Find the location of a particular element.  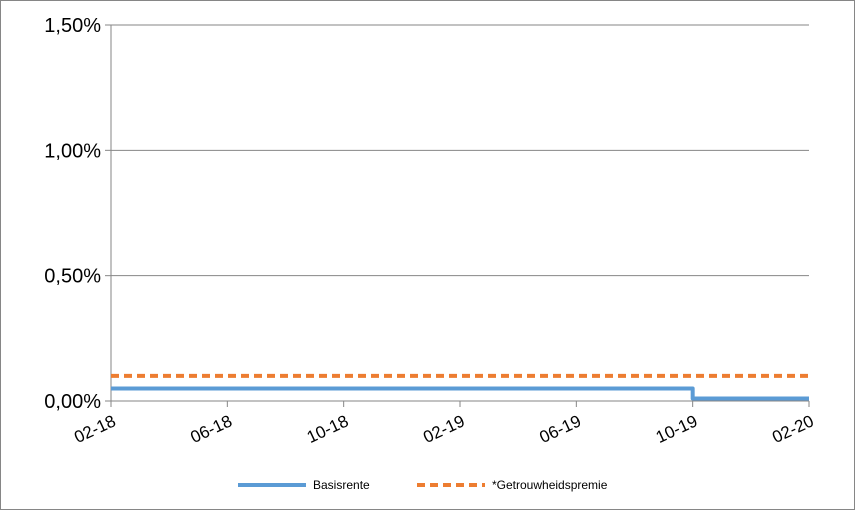

series-line-basisrente is located at coordinates (460, 393).